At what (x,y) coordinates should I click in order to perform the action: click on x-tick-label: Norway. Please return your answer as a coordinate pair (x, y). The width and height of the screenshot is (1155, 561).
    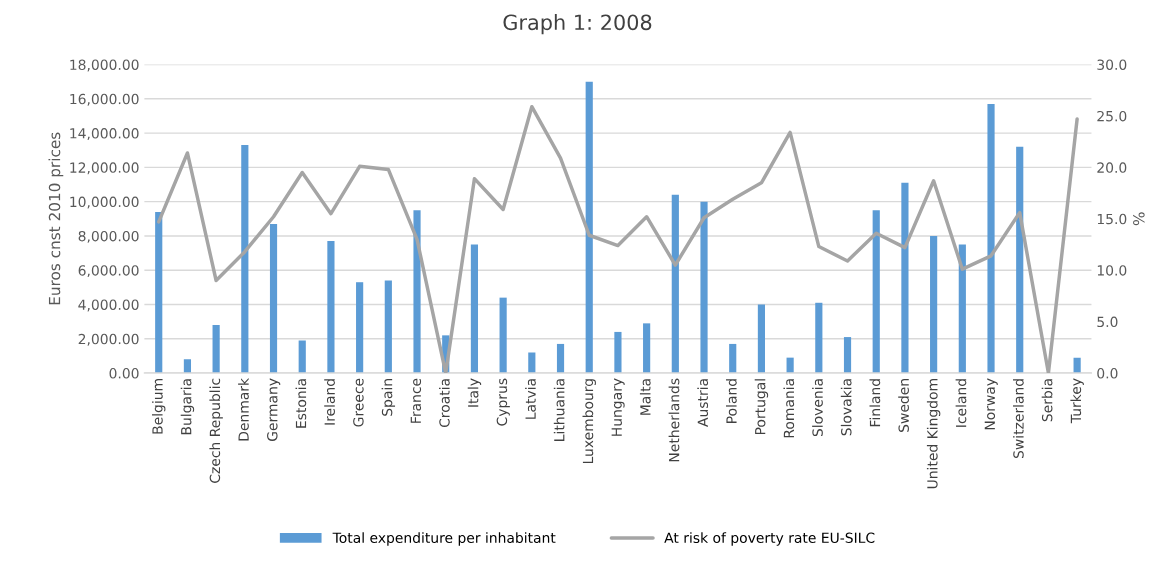
    Looking at the image, I should click on (991, 404).